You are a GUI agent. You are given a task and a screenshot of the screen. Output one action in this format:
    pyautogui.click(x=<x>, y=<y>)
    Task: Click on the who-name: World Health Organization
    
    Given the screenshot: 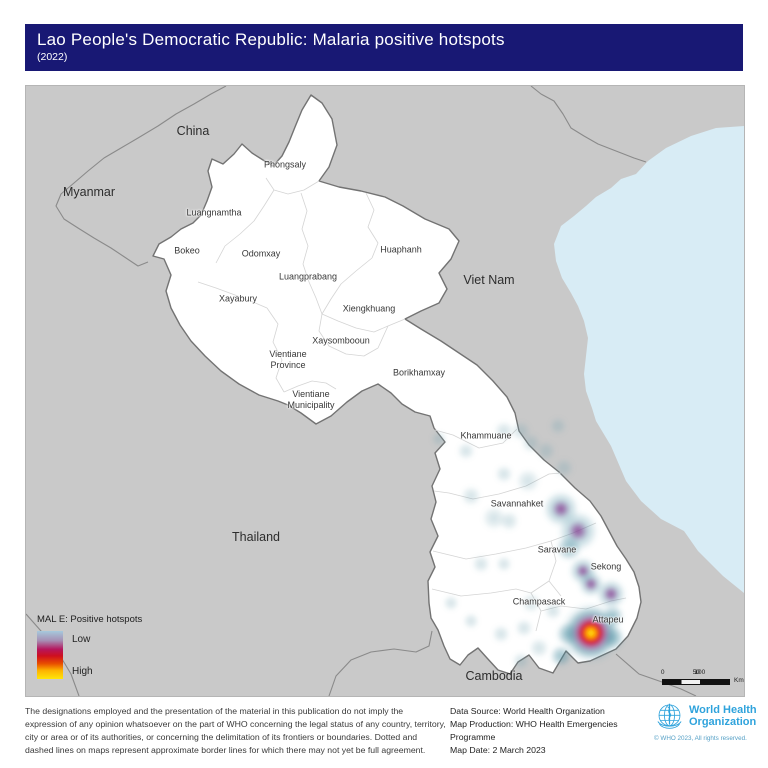 What is the action you would take?
    pyautogui.click(x=723, y=715)
    